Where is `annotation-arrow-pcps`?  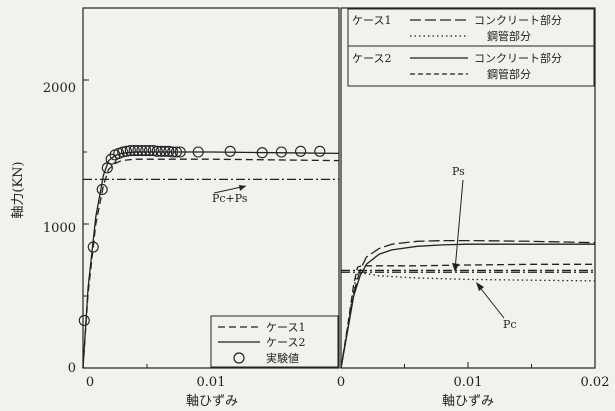
annotation-arrow-pcps is located at coordinates (242, 188).